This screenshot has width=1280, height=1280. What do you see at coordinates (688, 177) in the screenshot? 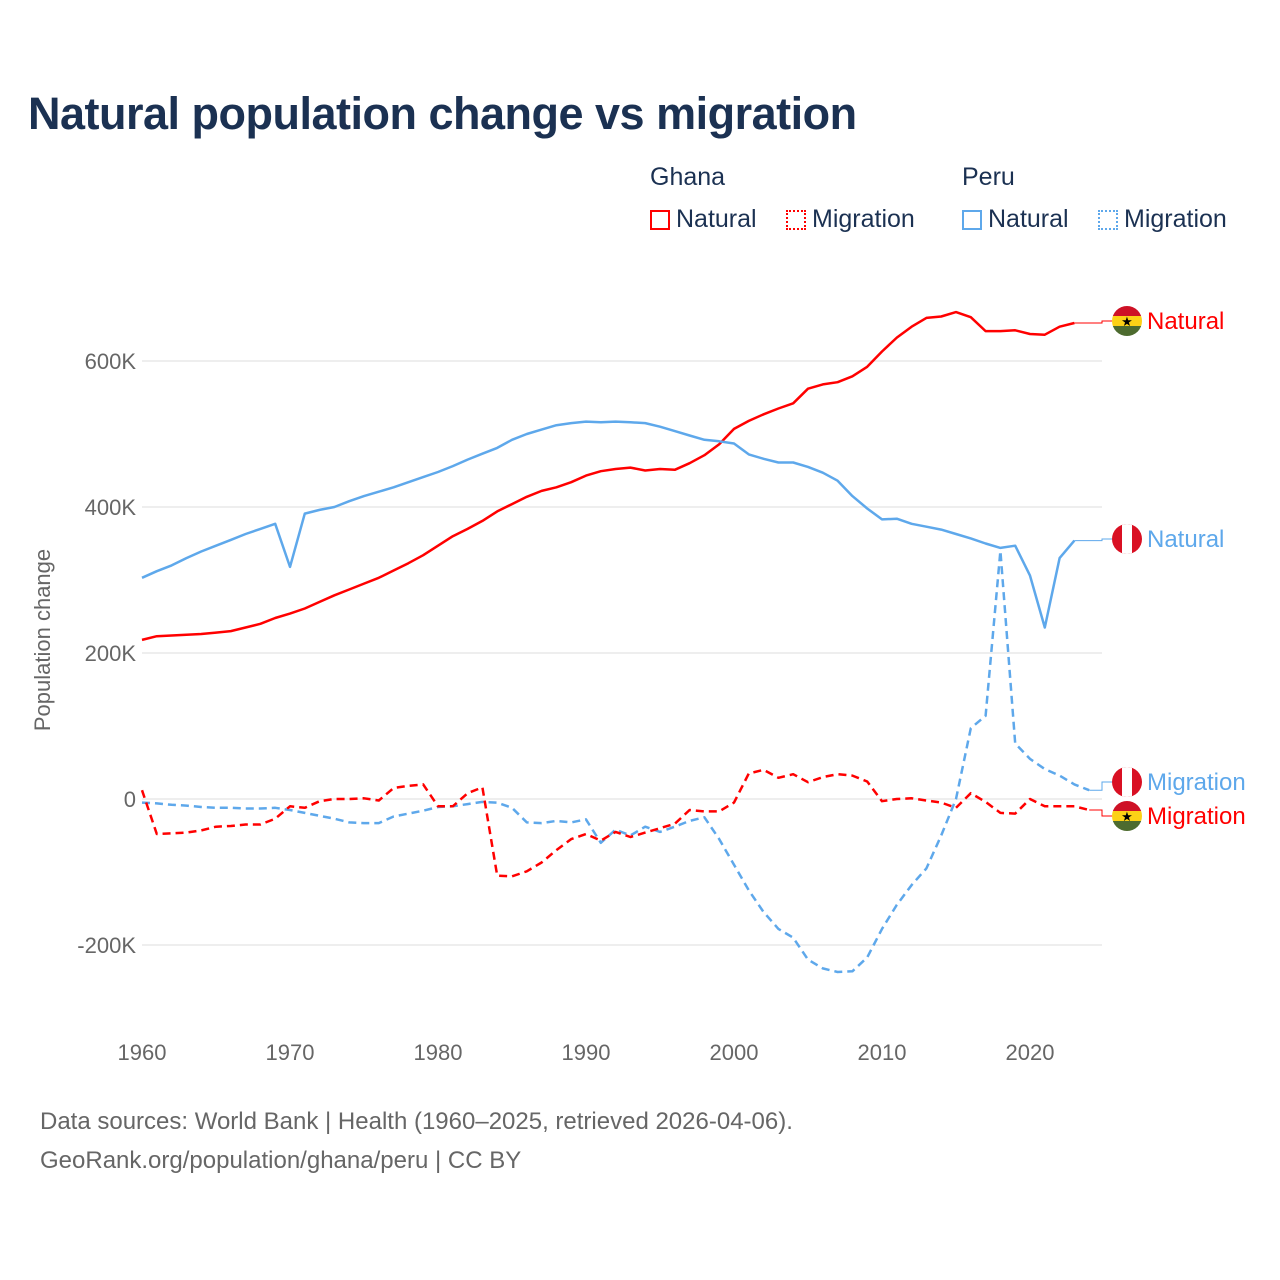
I see `legend-group-ghana: Ghana` at bounding box center [688, 177].